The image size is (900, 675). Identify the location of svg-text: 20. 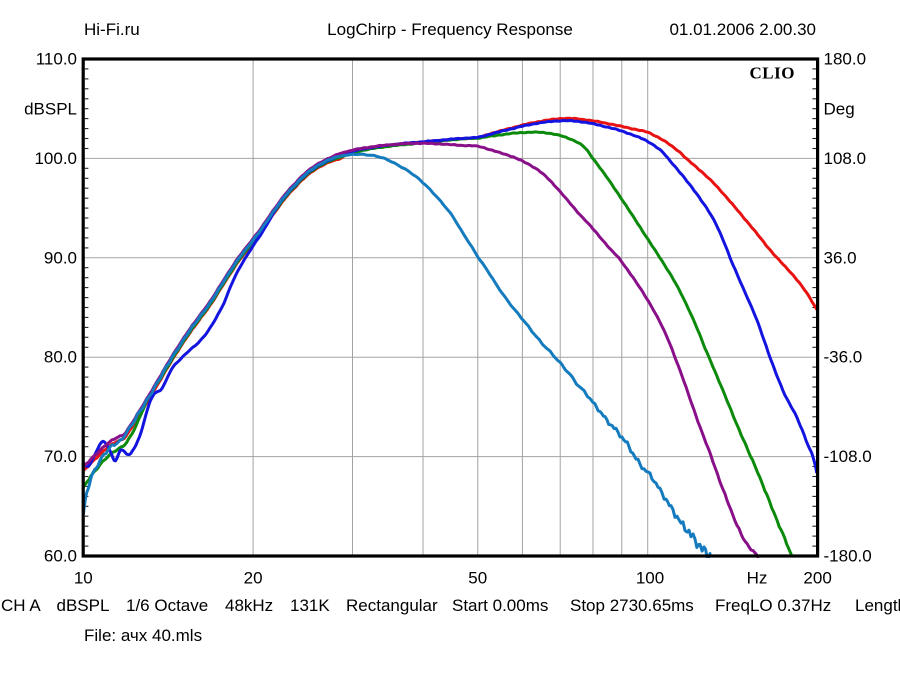
(253, 578).